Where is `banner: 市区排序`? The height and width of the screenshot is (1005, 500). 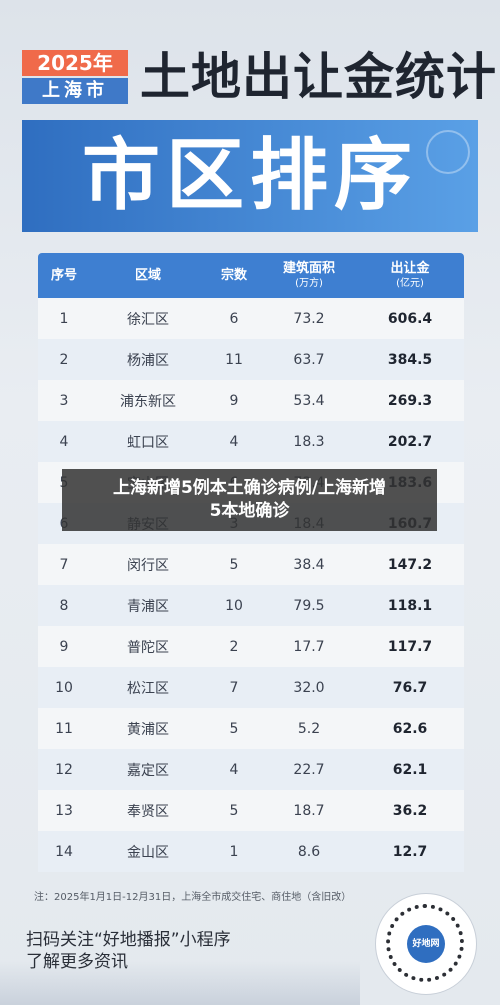
banner: 市区排序 is located at coordinates (250, 176).